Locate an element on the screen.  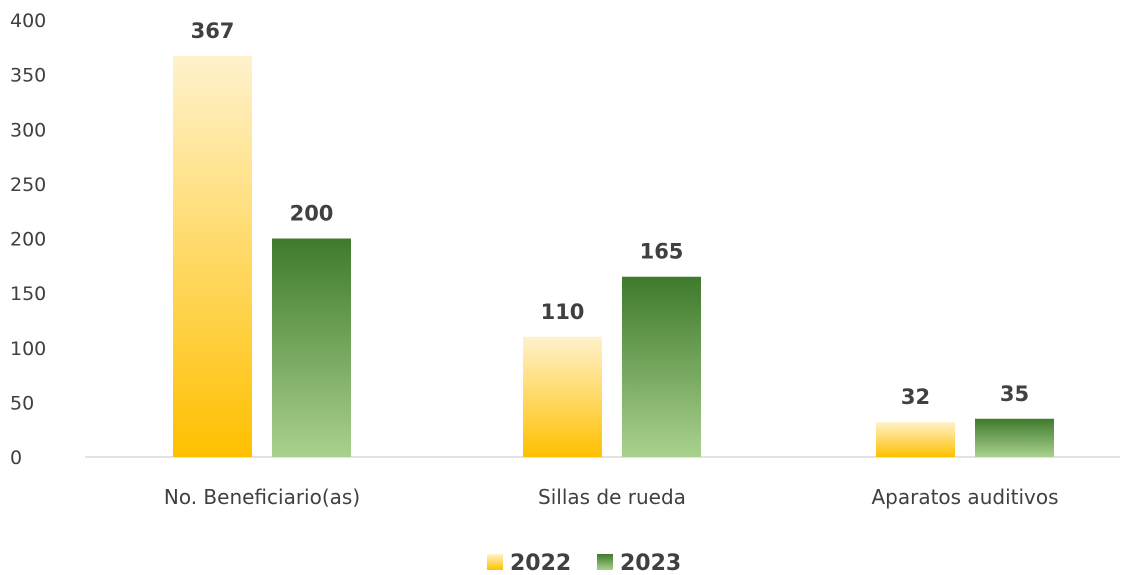
x-category-label: Sillas de rueda is located at coordinates (612, 497).